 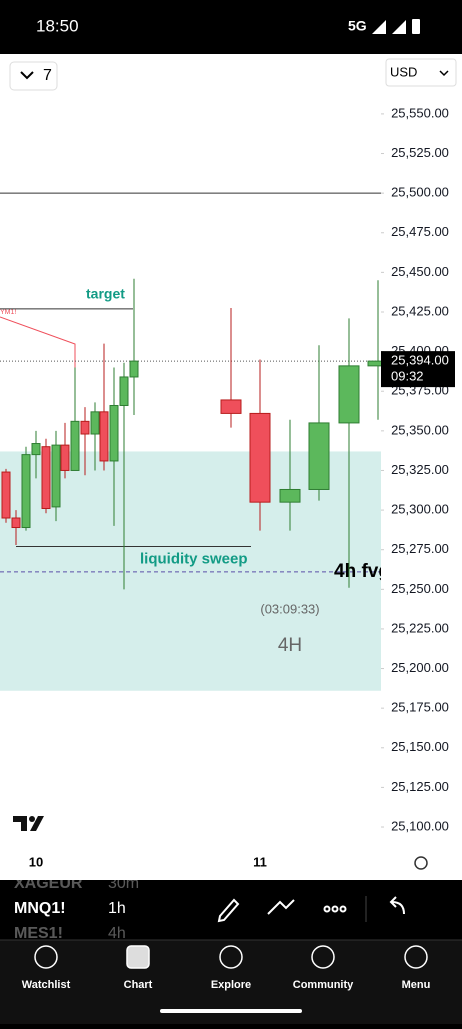 What do you see at coordinates (420, 786) in the screenshot?
I see `y-tick-label: 25,125.00` at bounding box center [420, 786].